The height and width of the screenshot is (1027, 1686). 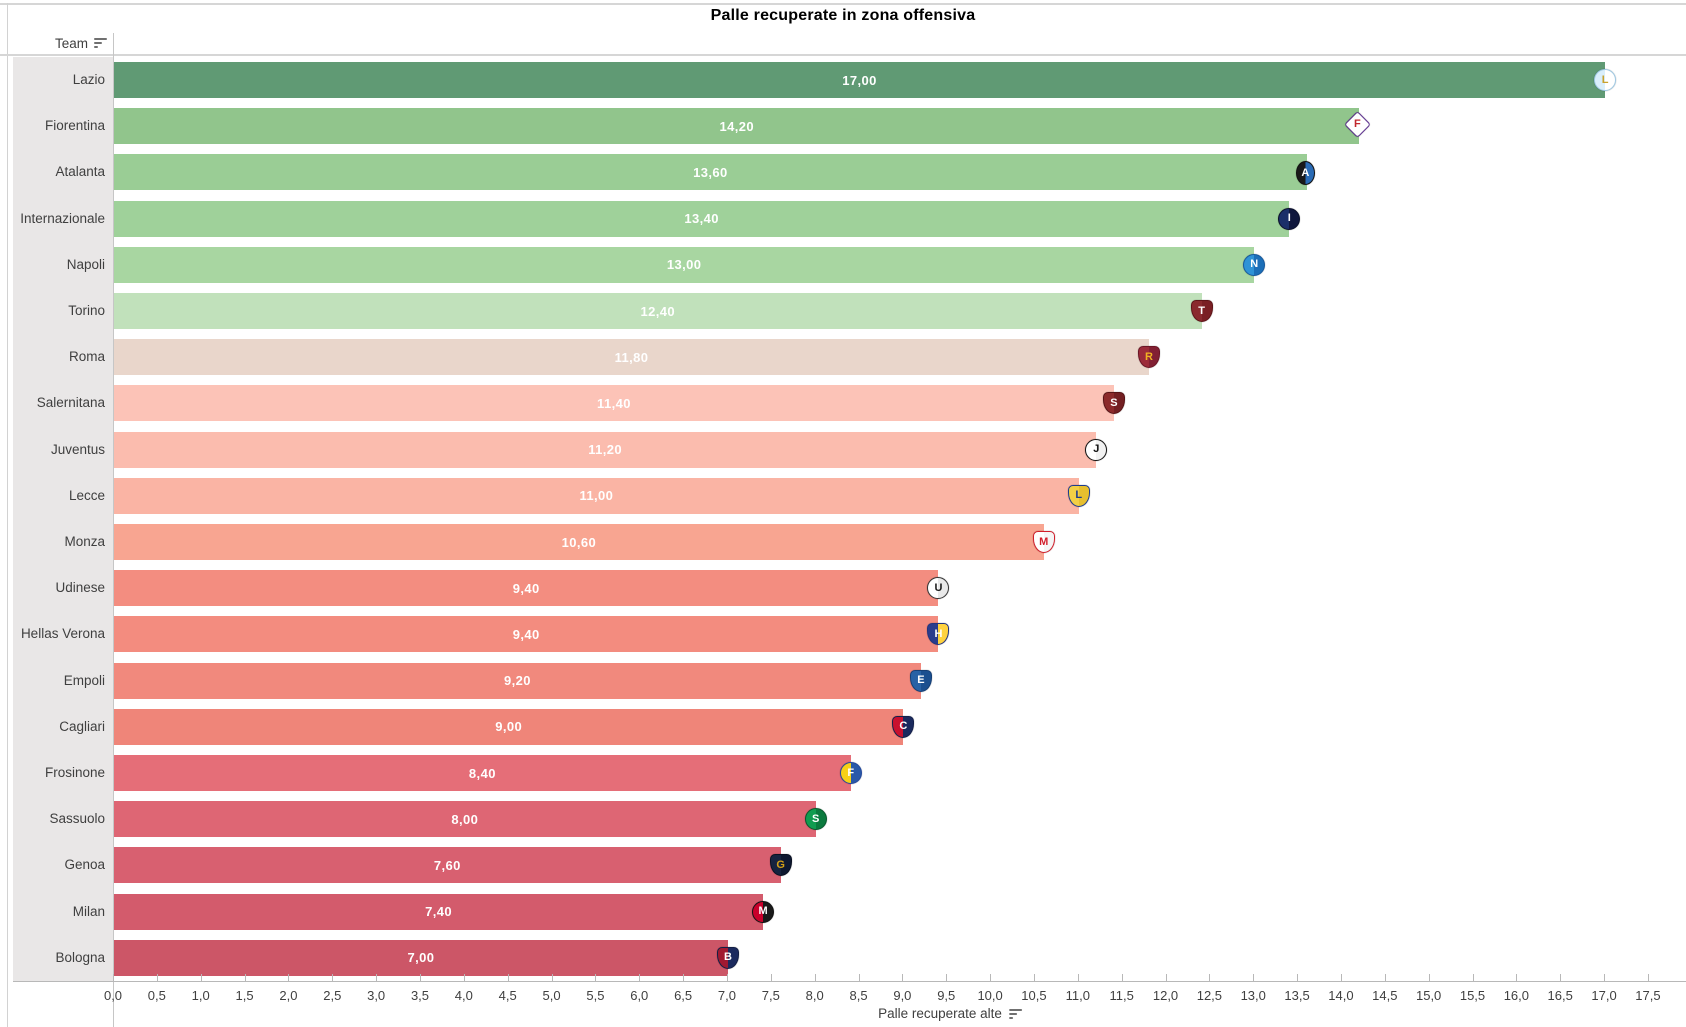 What do you see at coordinates (421, 957) in the screenshot?
I see `bar: 7,00` at bounding box center [421, 957].